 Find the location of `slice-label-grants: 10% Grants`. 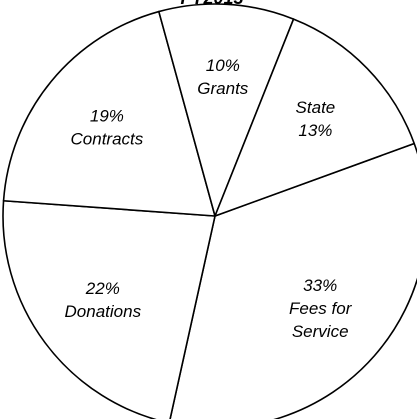

slice-label-grants: 10% Grants is located at coordinates (223, 77).